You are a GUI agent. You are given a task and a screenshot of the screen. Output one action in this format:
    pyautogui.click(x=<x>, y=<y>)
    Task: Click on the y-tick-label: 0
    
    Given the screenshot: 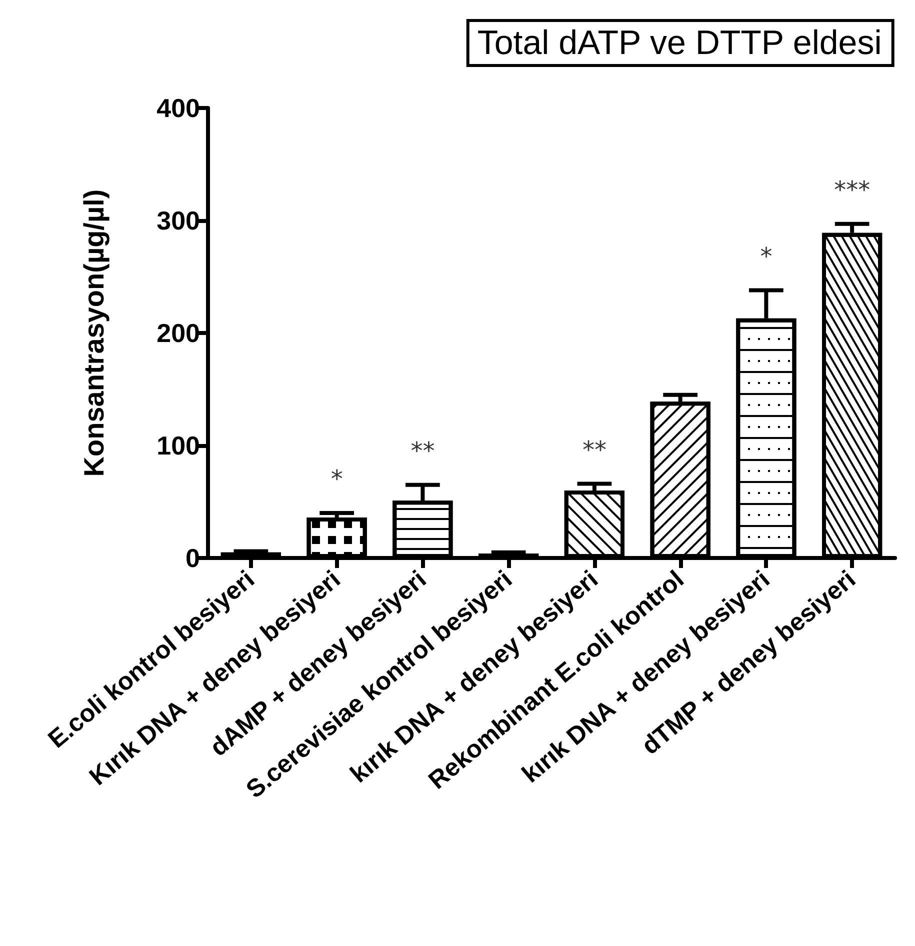 What is the action you would take?
    pyautogui.click(x=193, y=558)
    